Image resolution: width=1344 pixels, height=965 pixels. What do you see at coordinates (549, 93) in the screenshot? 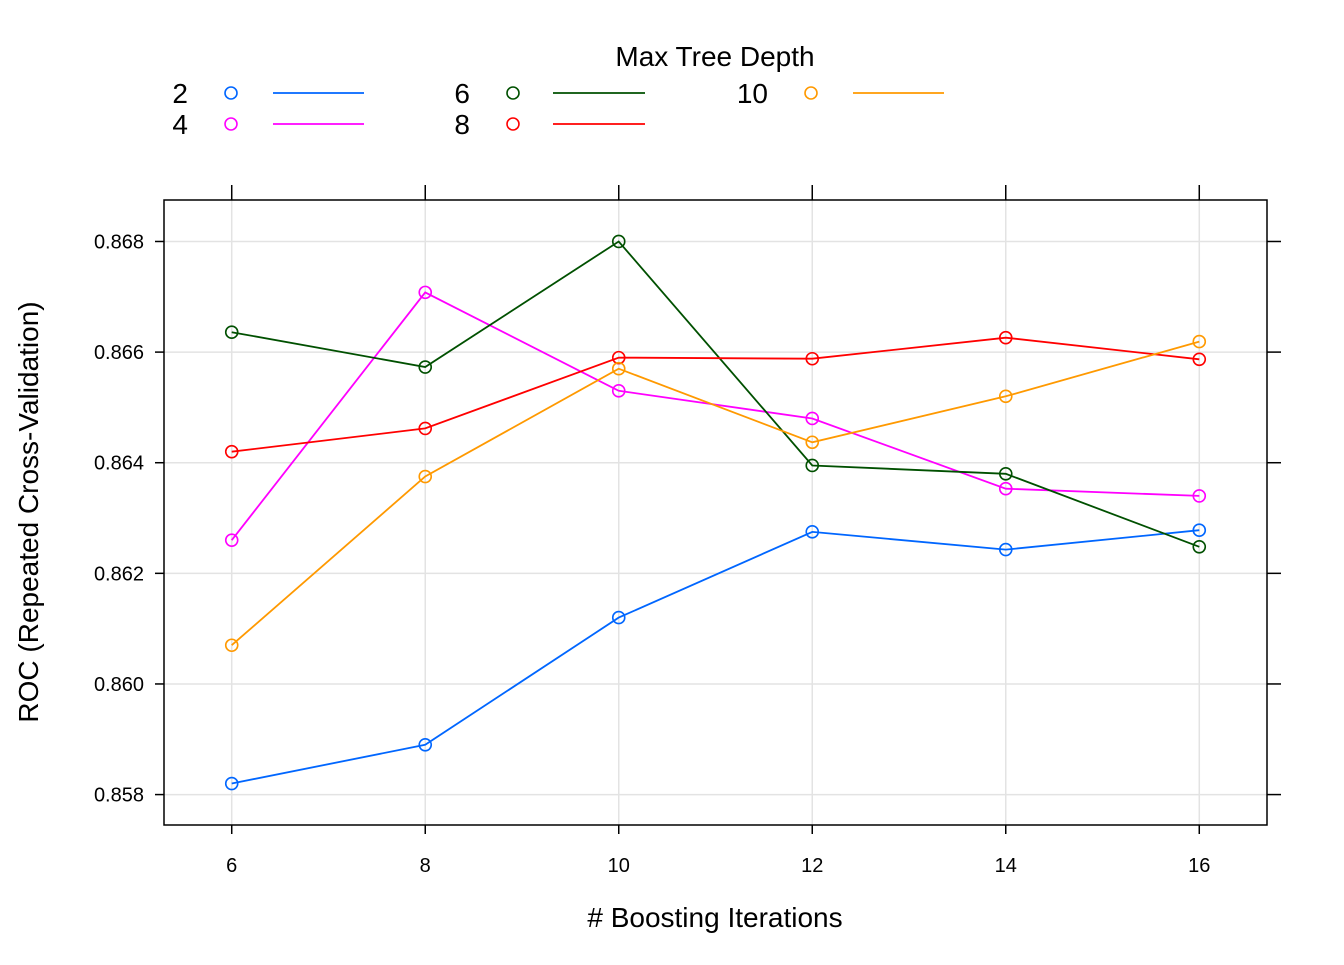
I see `legend-item-6: 6` at bounding box center [549, 93].